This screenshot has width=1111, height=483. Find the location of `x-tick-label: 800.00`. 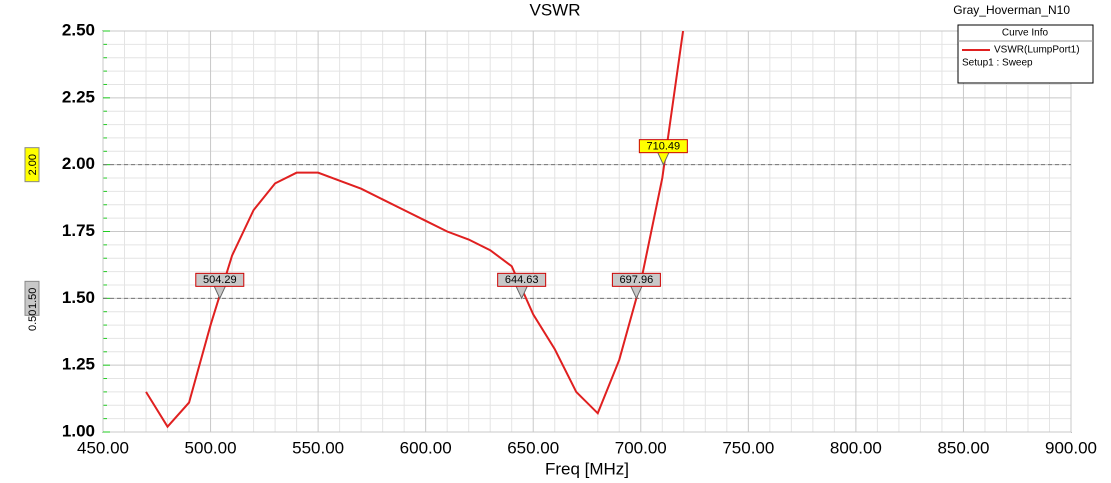

x-tick-label: 800.00 is located at coordinates (856, 447).